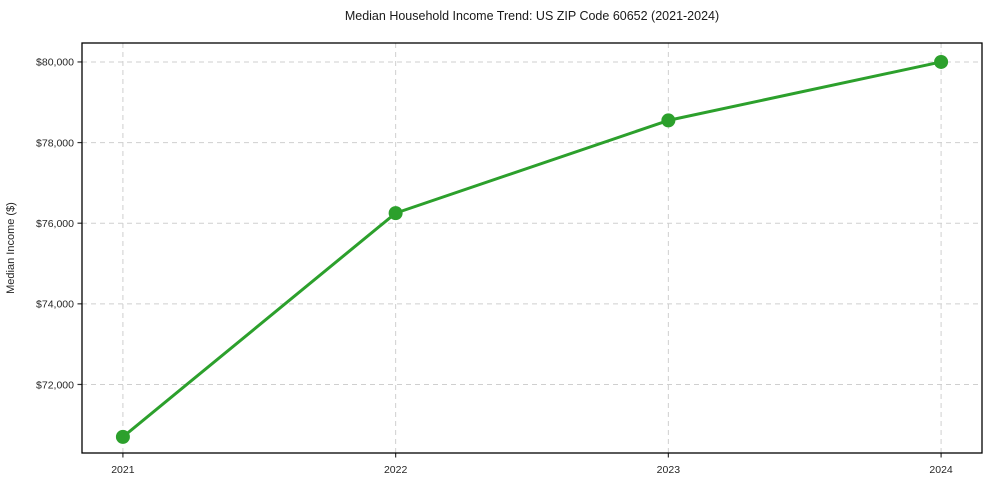 This screenshot has width=989, height=490. I want to click on x-tick-label: 2024, so click(941, 470).